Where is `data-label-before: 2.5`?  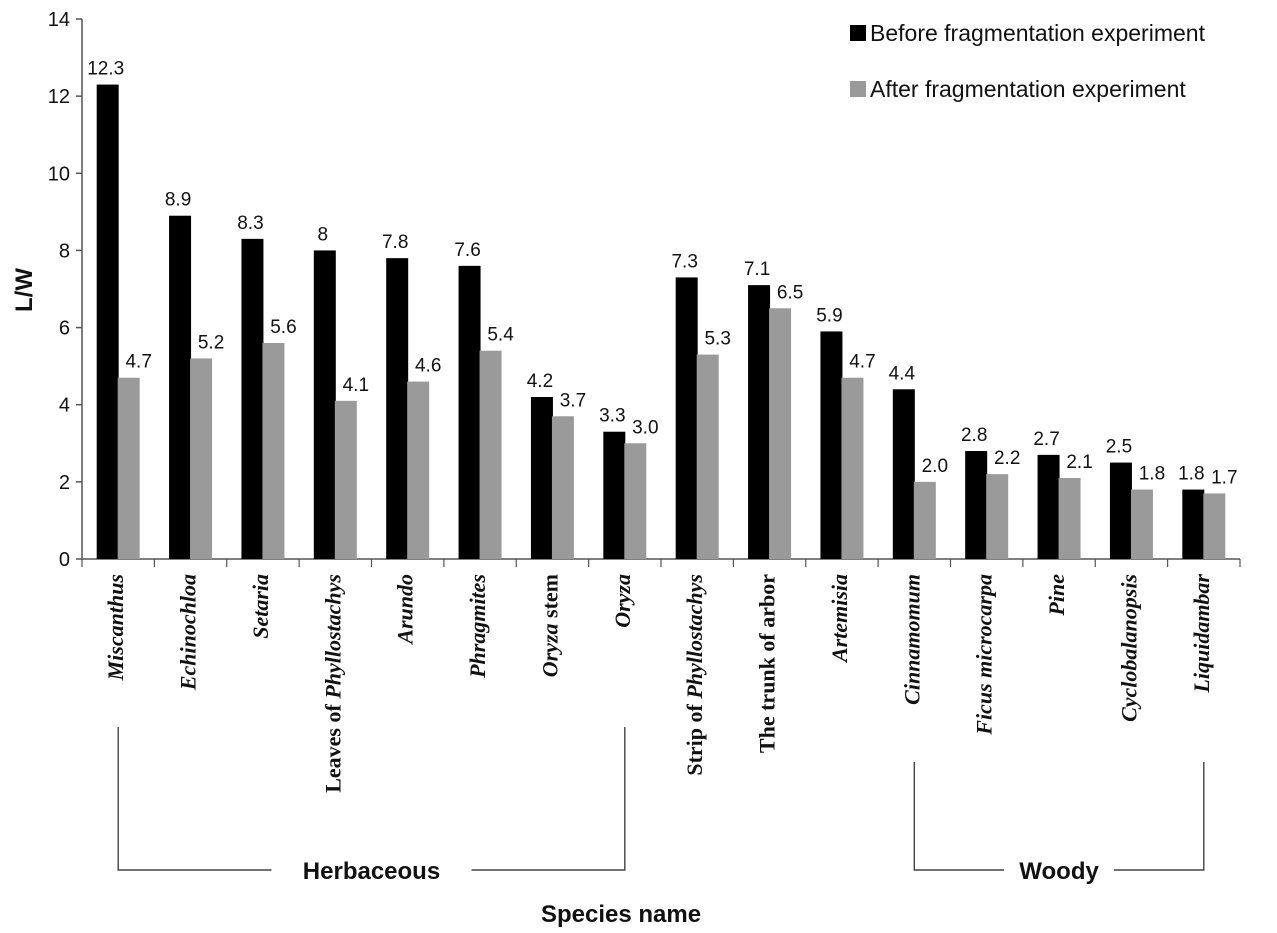
data-label-before: 2.5 is located at coordinates (1119, 447).